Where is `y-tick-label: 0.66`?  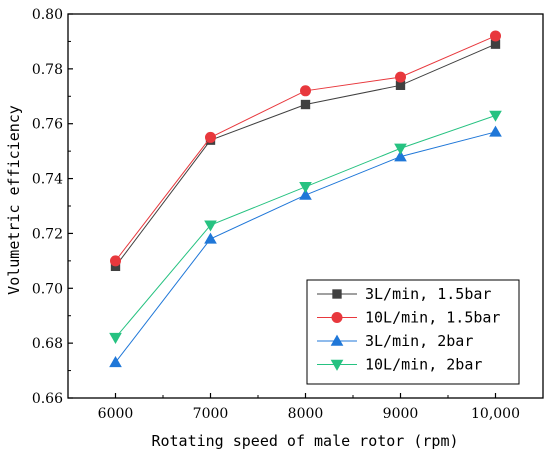
y-tick-label: 0.66 is located at coordinates (47, 399).